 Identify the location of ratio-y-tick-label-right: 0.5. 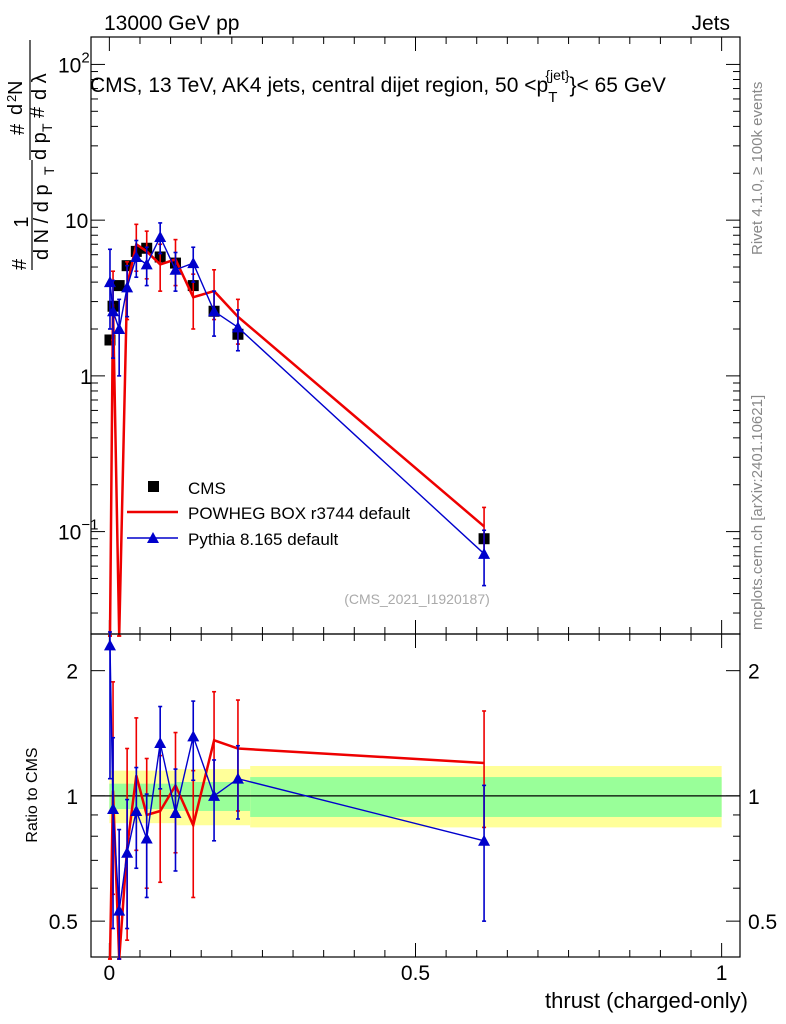
(762, 922).